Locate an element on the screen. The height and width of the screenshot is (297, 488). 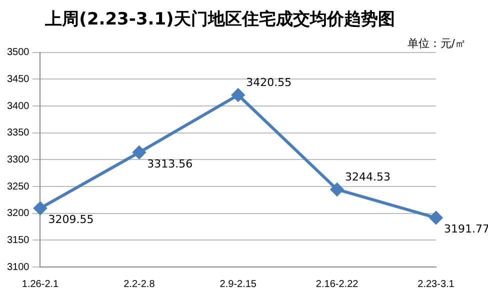
x-tick-label: 2.23-3.1 is located at coordinates (436, 284).